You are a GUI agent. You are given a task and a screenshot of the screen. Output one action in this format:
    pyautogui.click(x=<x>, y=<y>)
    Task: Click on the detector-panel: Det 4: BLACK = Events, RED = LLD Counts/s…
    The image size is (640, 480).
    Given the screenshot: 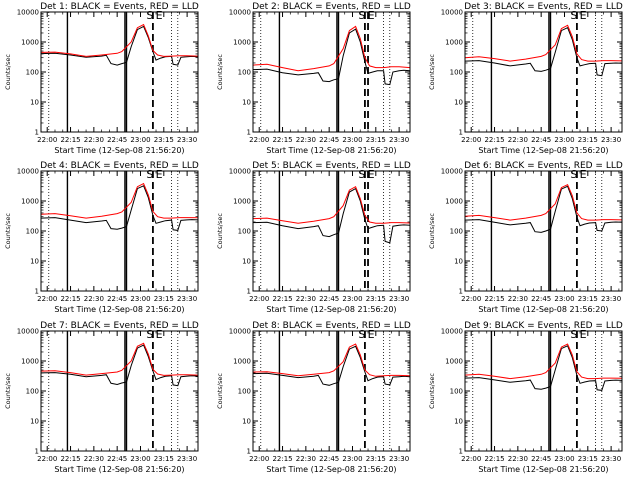 What is the action you would take?
    pyautogui.click(x=101, y=237)
    